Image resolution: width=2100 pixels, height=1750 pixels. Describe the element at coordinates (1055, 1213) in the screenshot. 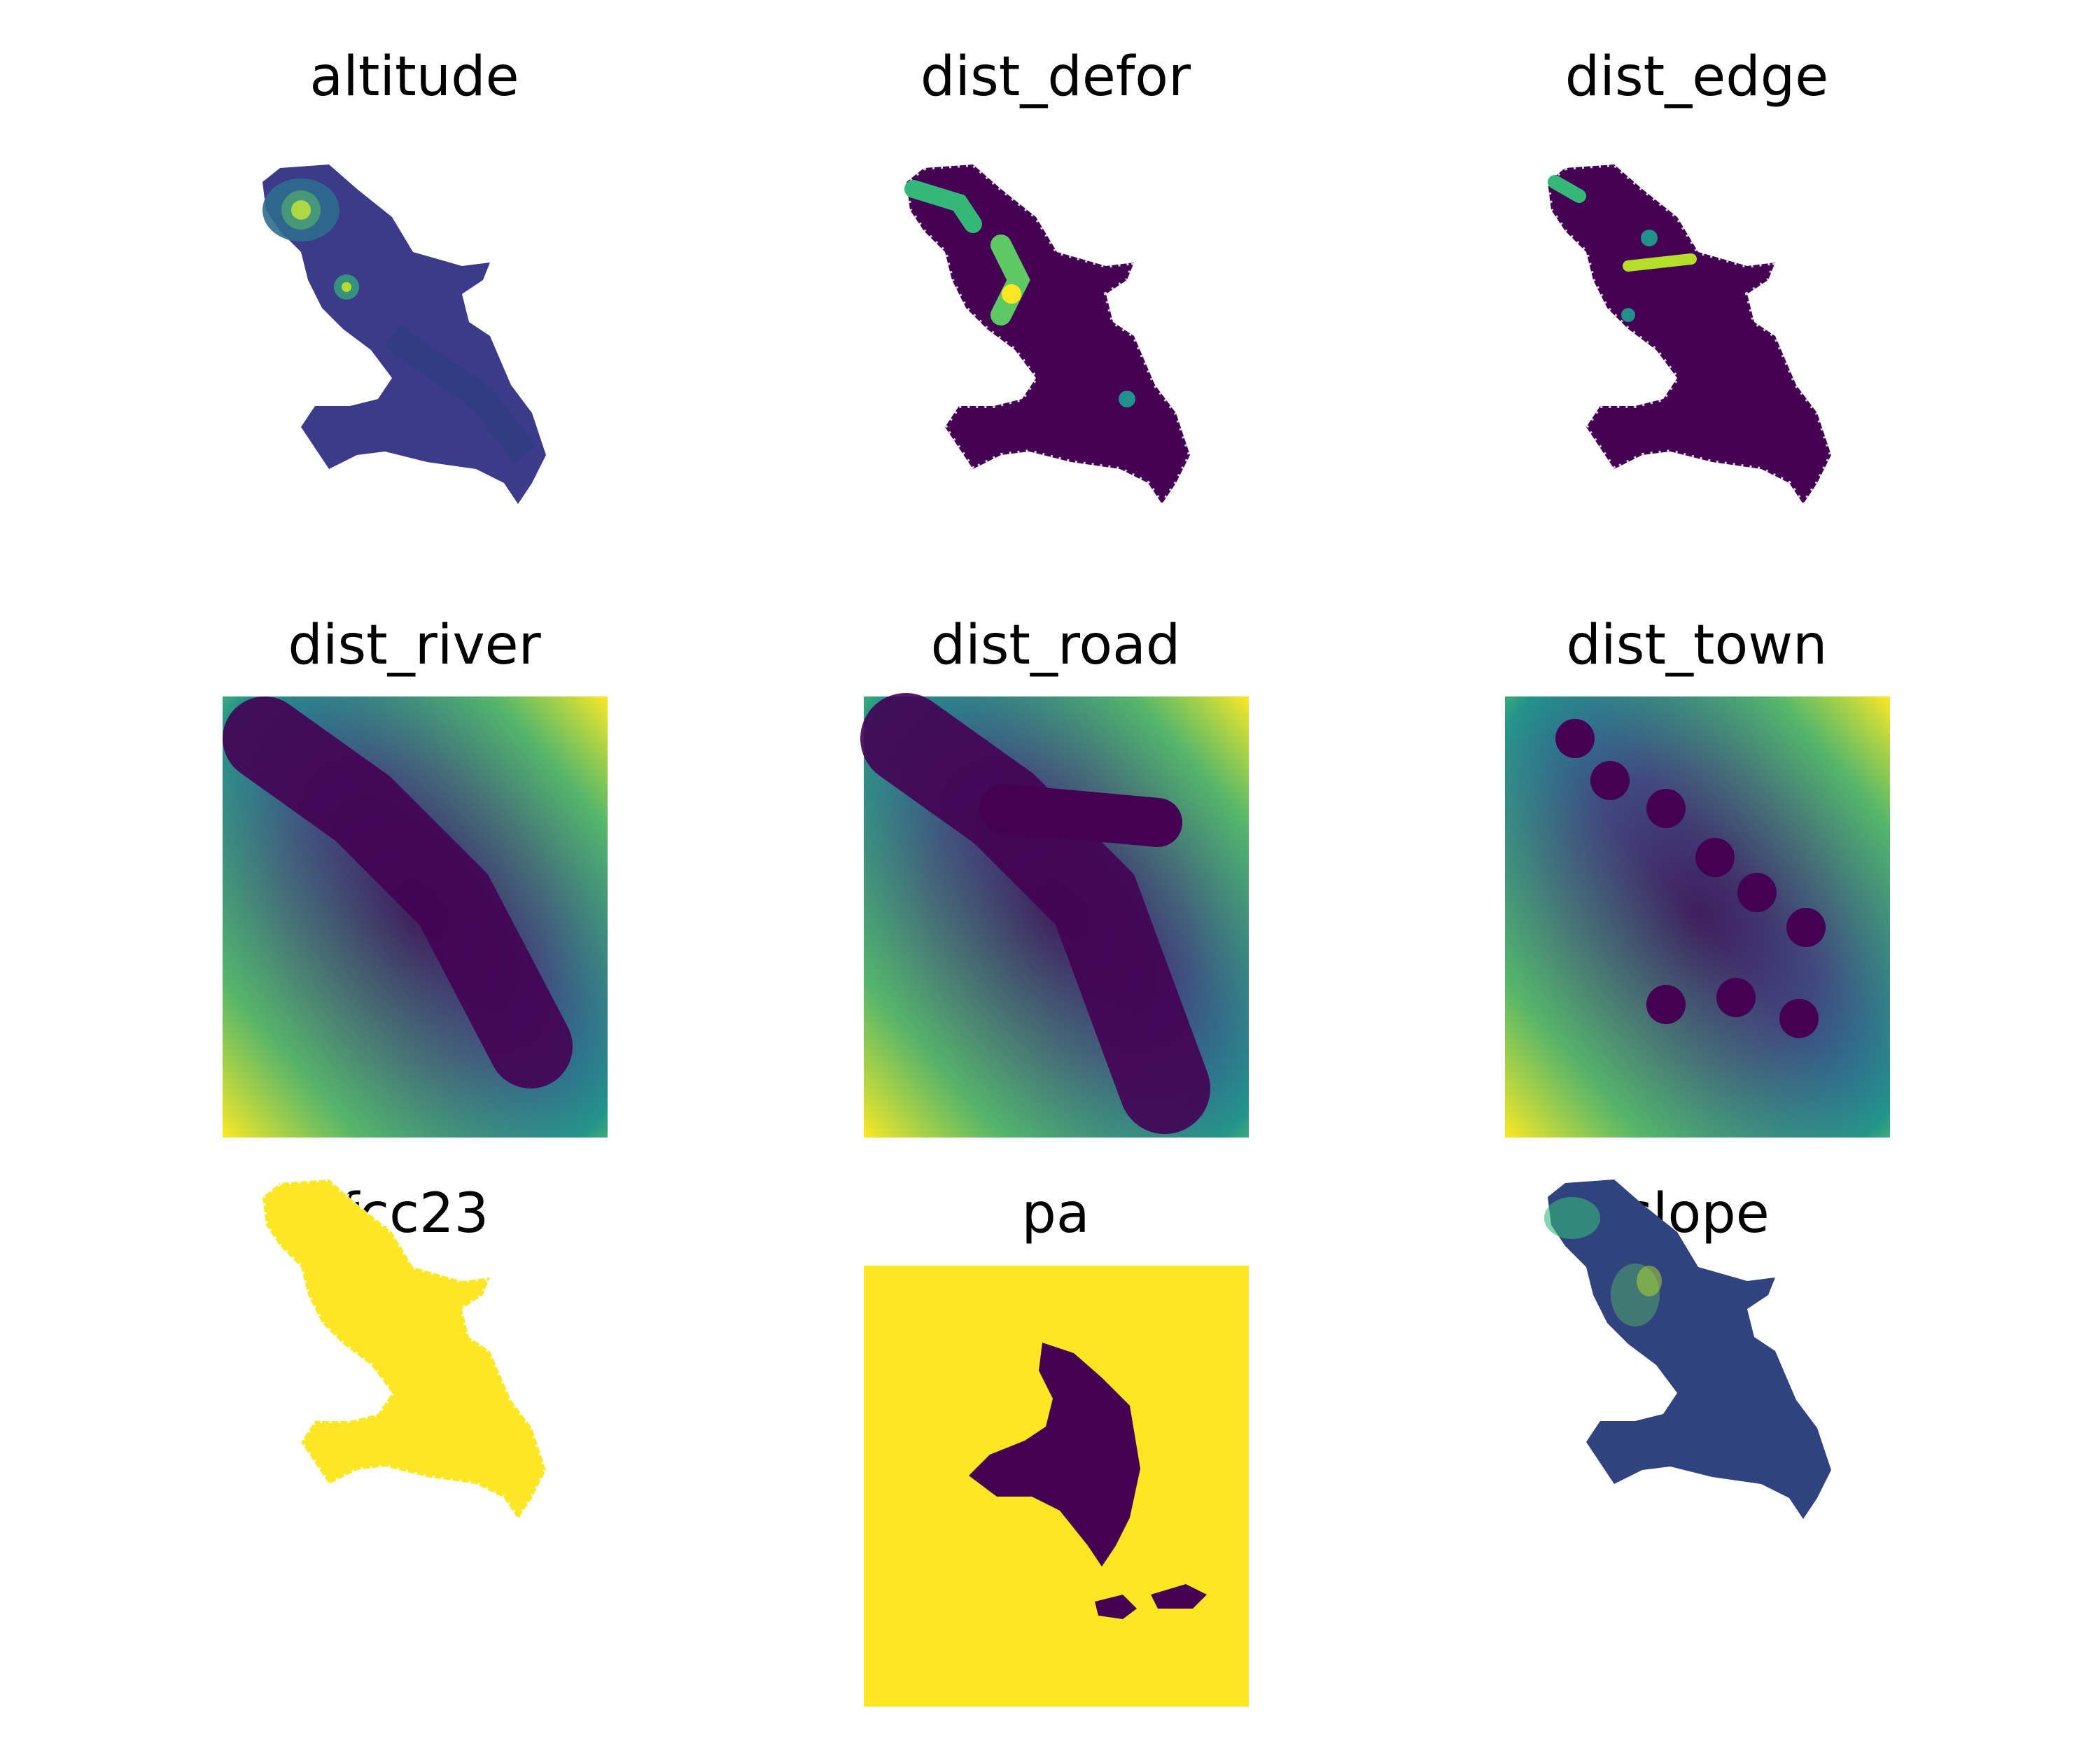

I see `panel-title-8: pa` at that location.